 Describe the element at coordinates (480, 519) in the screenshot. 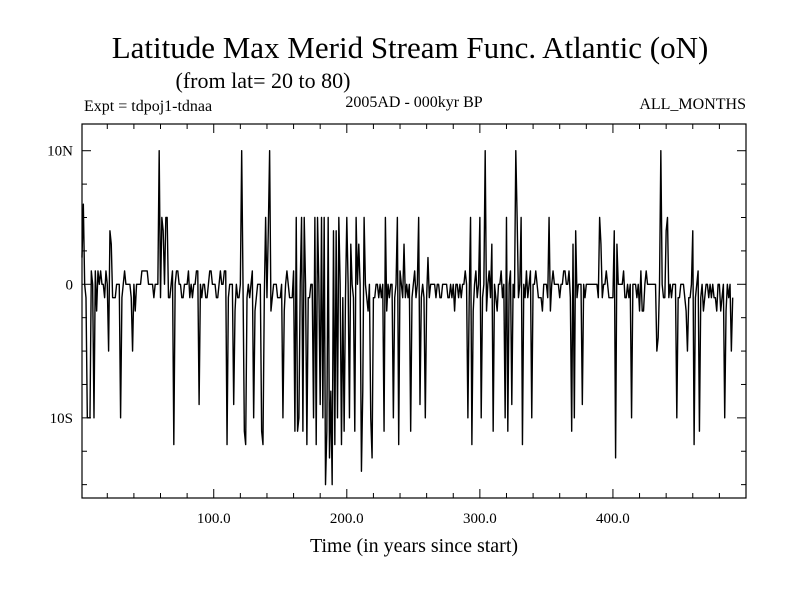

I see `x-tick-label: 300.0` at that location.